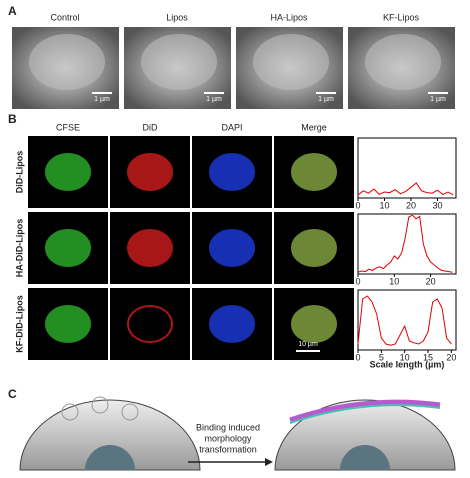  I want to click on micrograph, so click(150, 324).